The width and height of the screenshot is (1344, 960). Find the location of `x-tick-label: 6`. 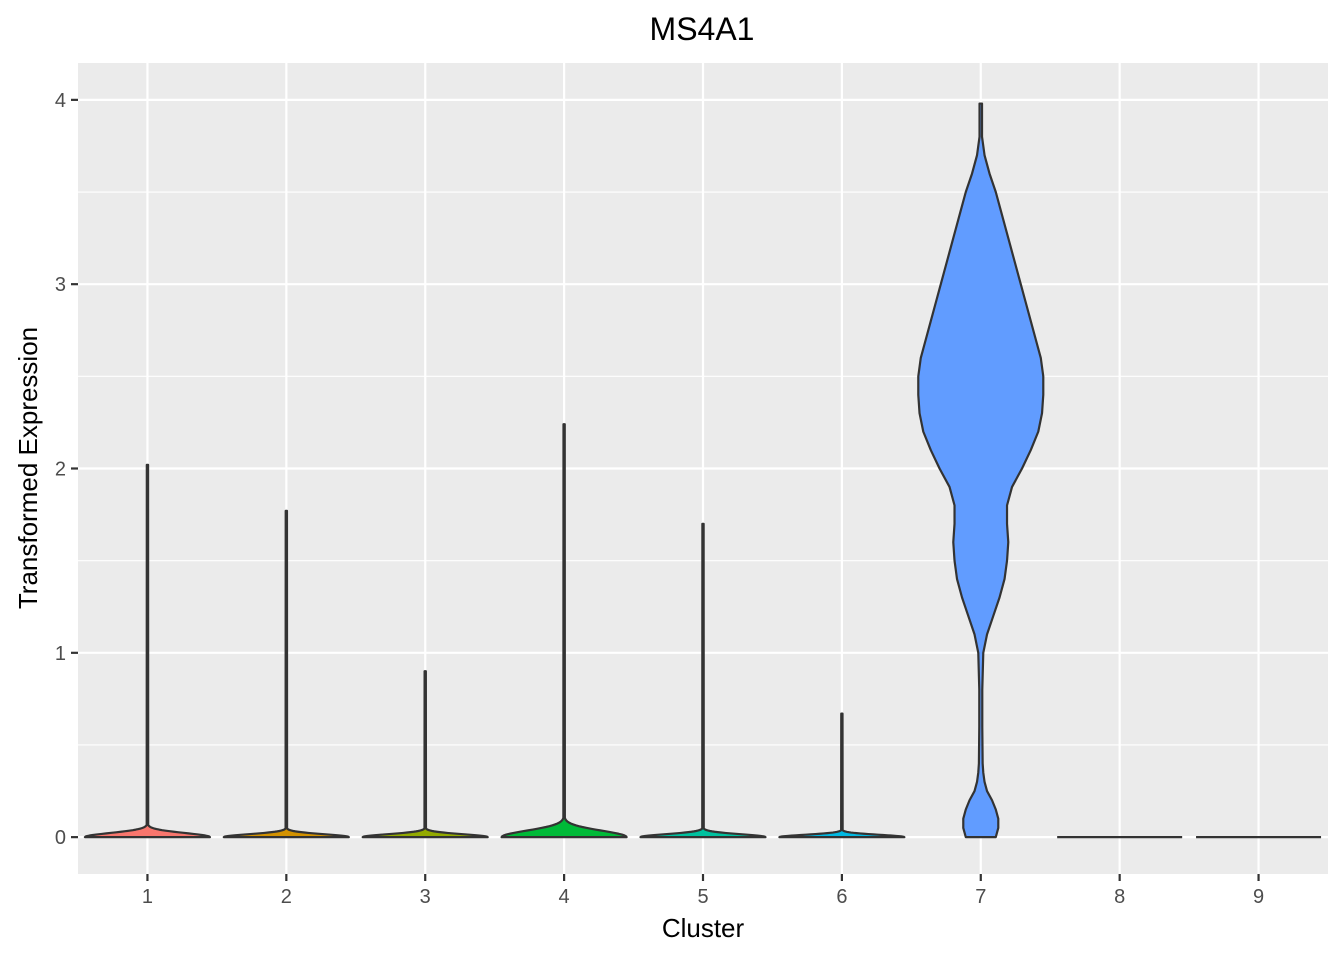

x-tick-label: 6 is located at coordinates (841, 897).